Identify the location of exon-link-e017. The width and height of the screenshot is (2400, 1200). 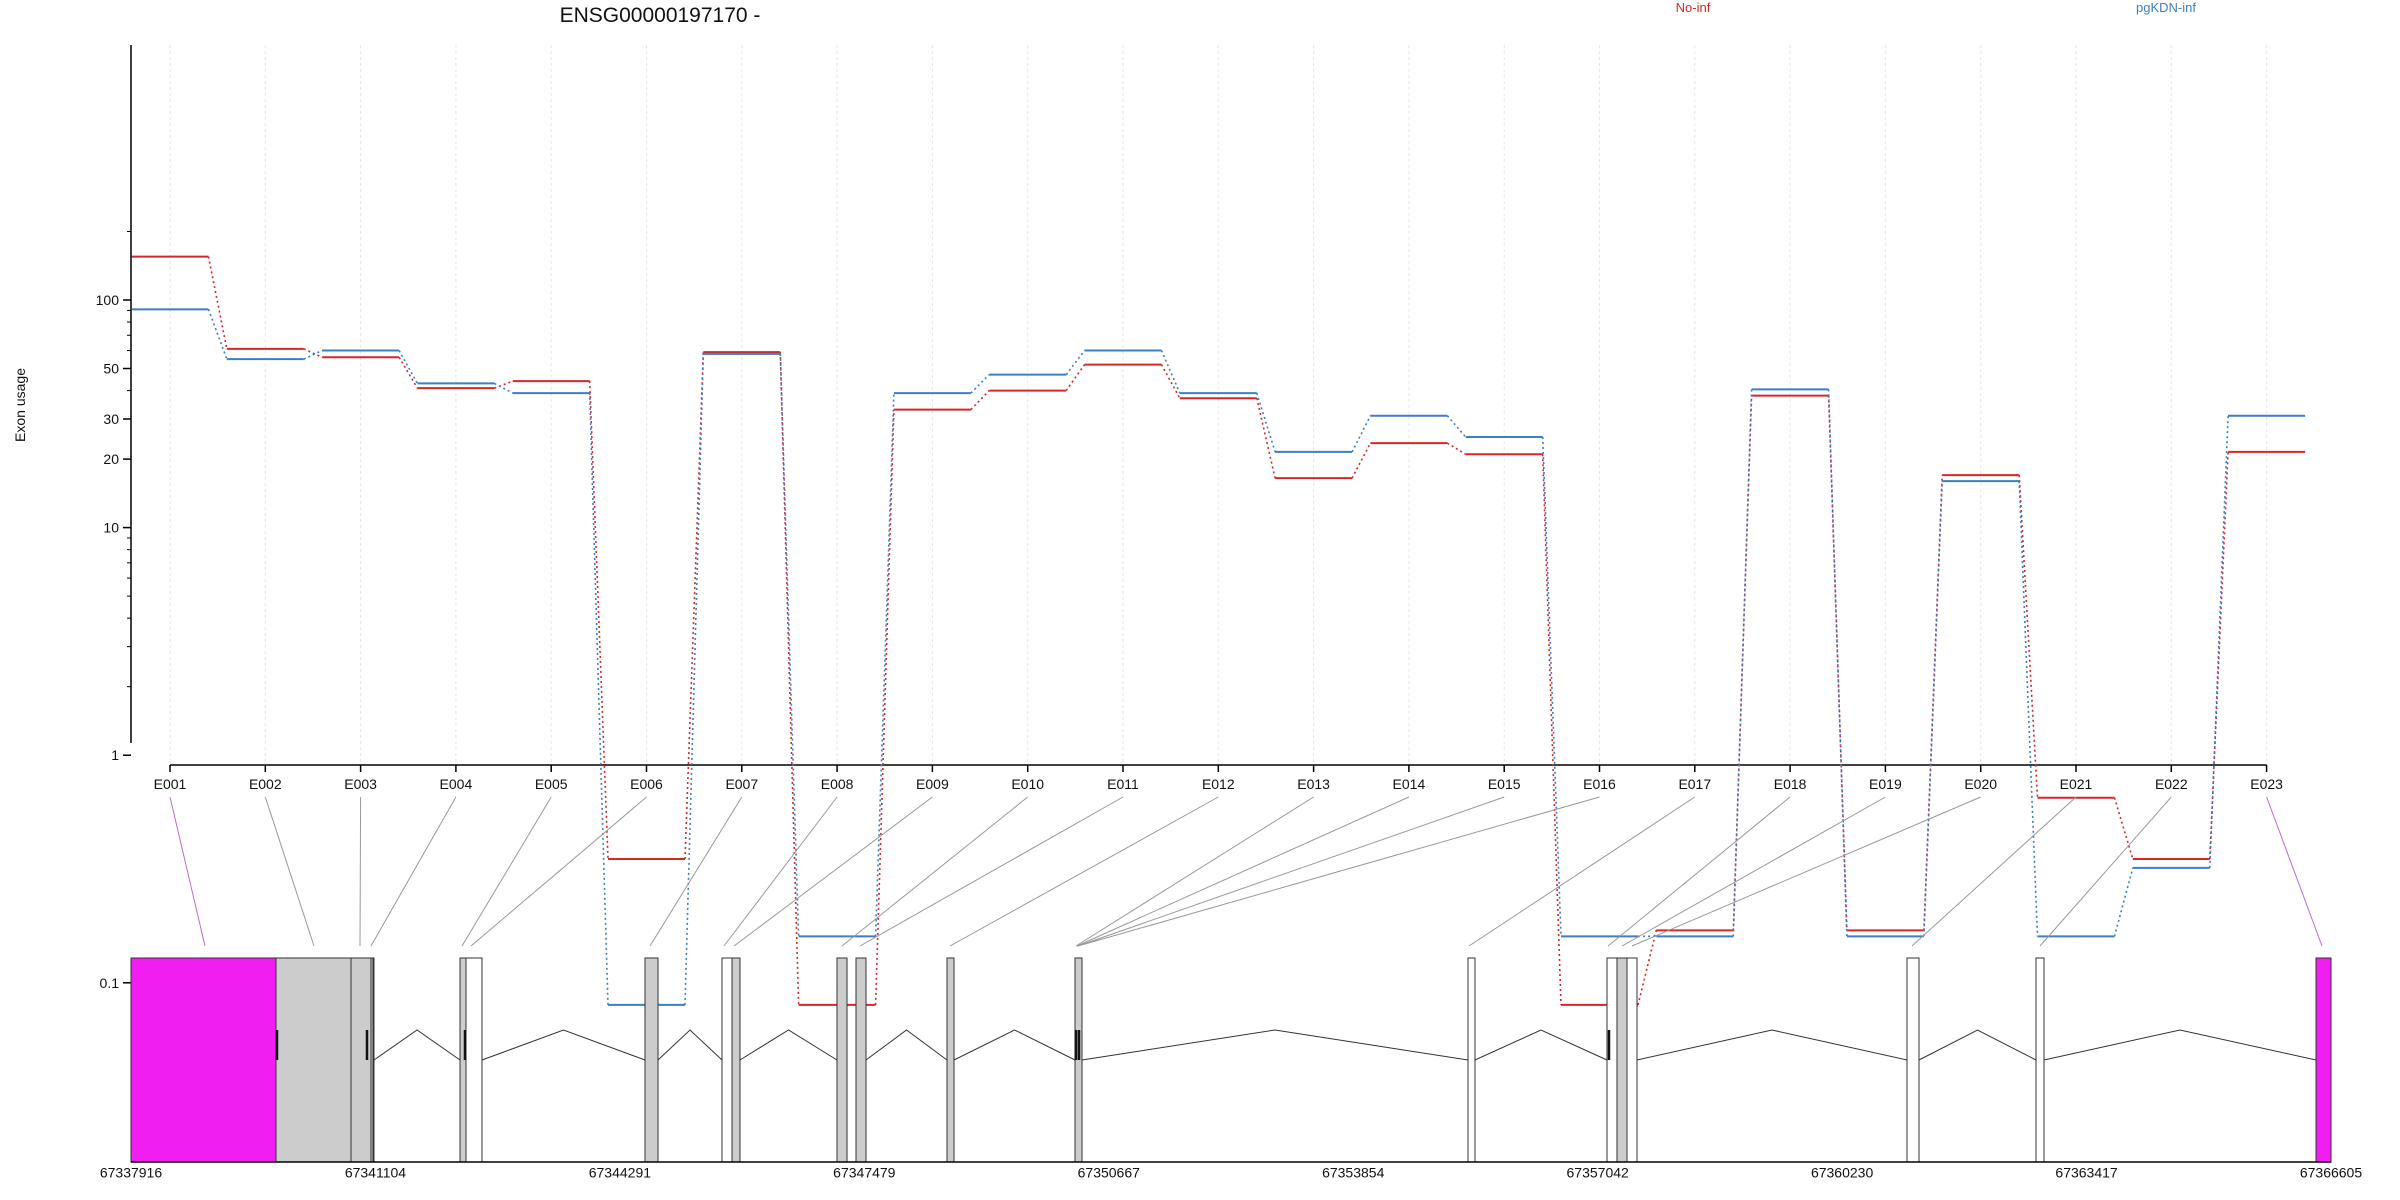
(1582, 871).